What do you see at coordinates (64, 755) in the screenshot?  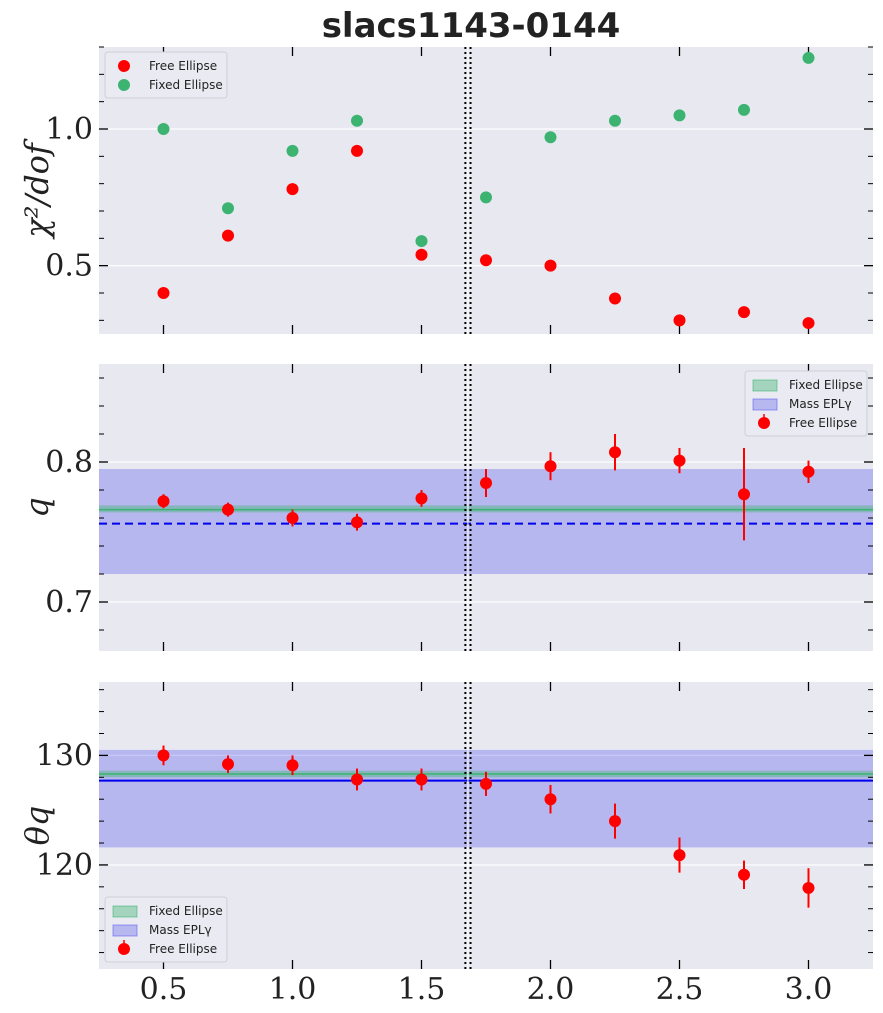 I see `y-tick-label: 130` at bounding box center [64, 755].